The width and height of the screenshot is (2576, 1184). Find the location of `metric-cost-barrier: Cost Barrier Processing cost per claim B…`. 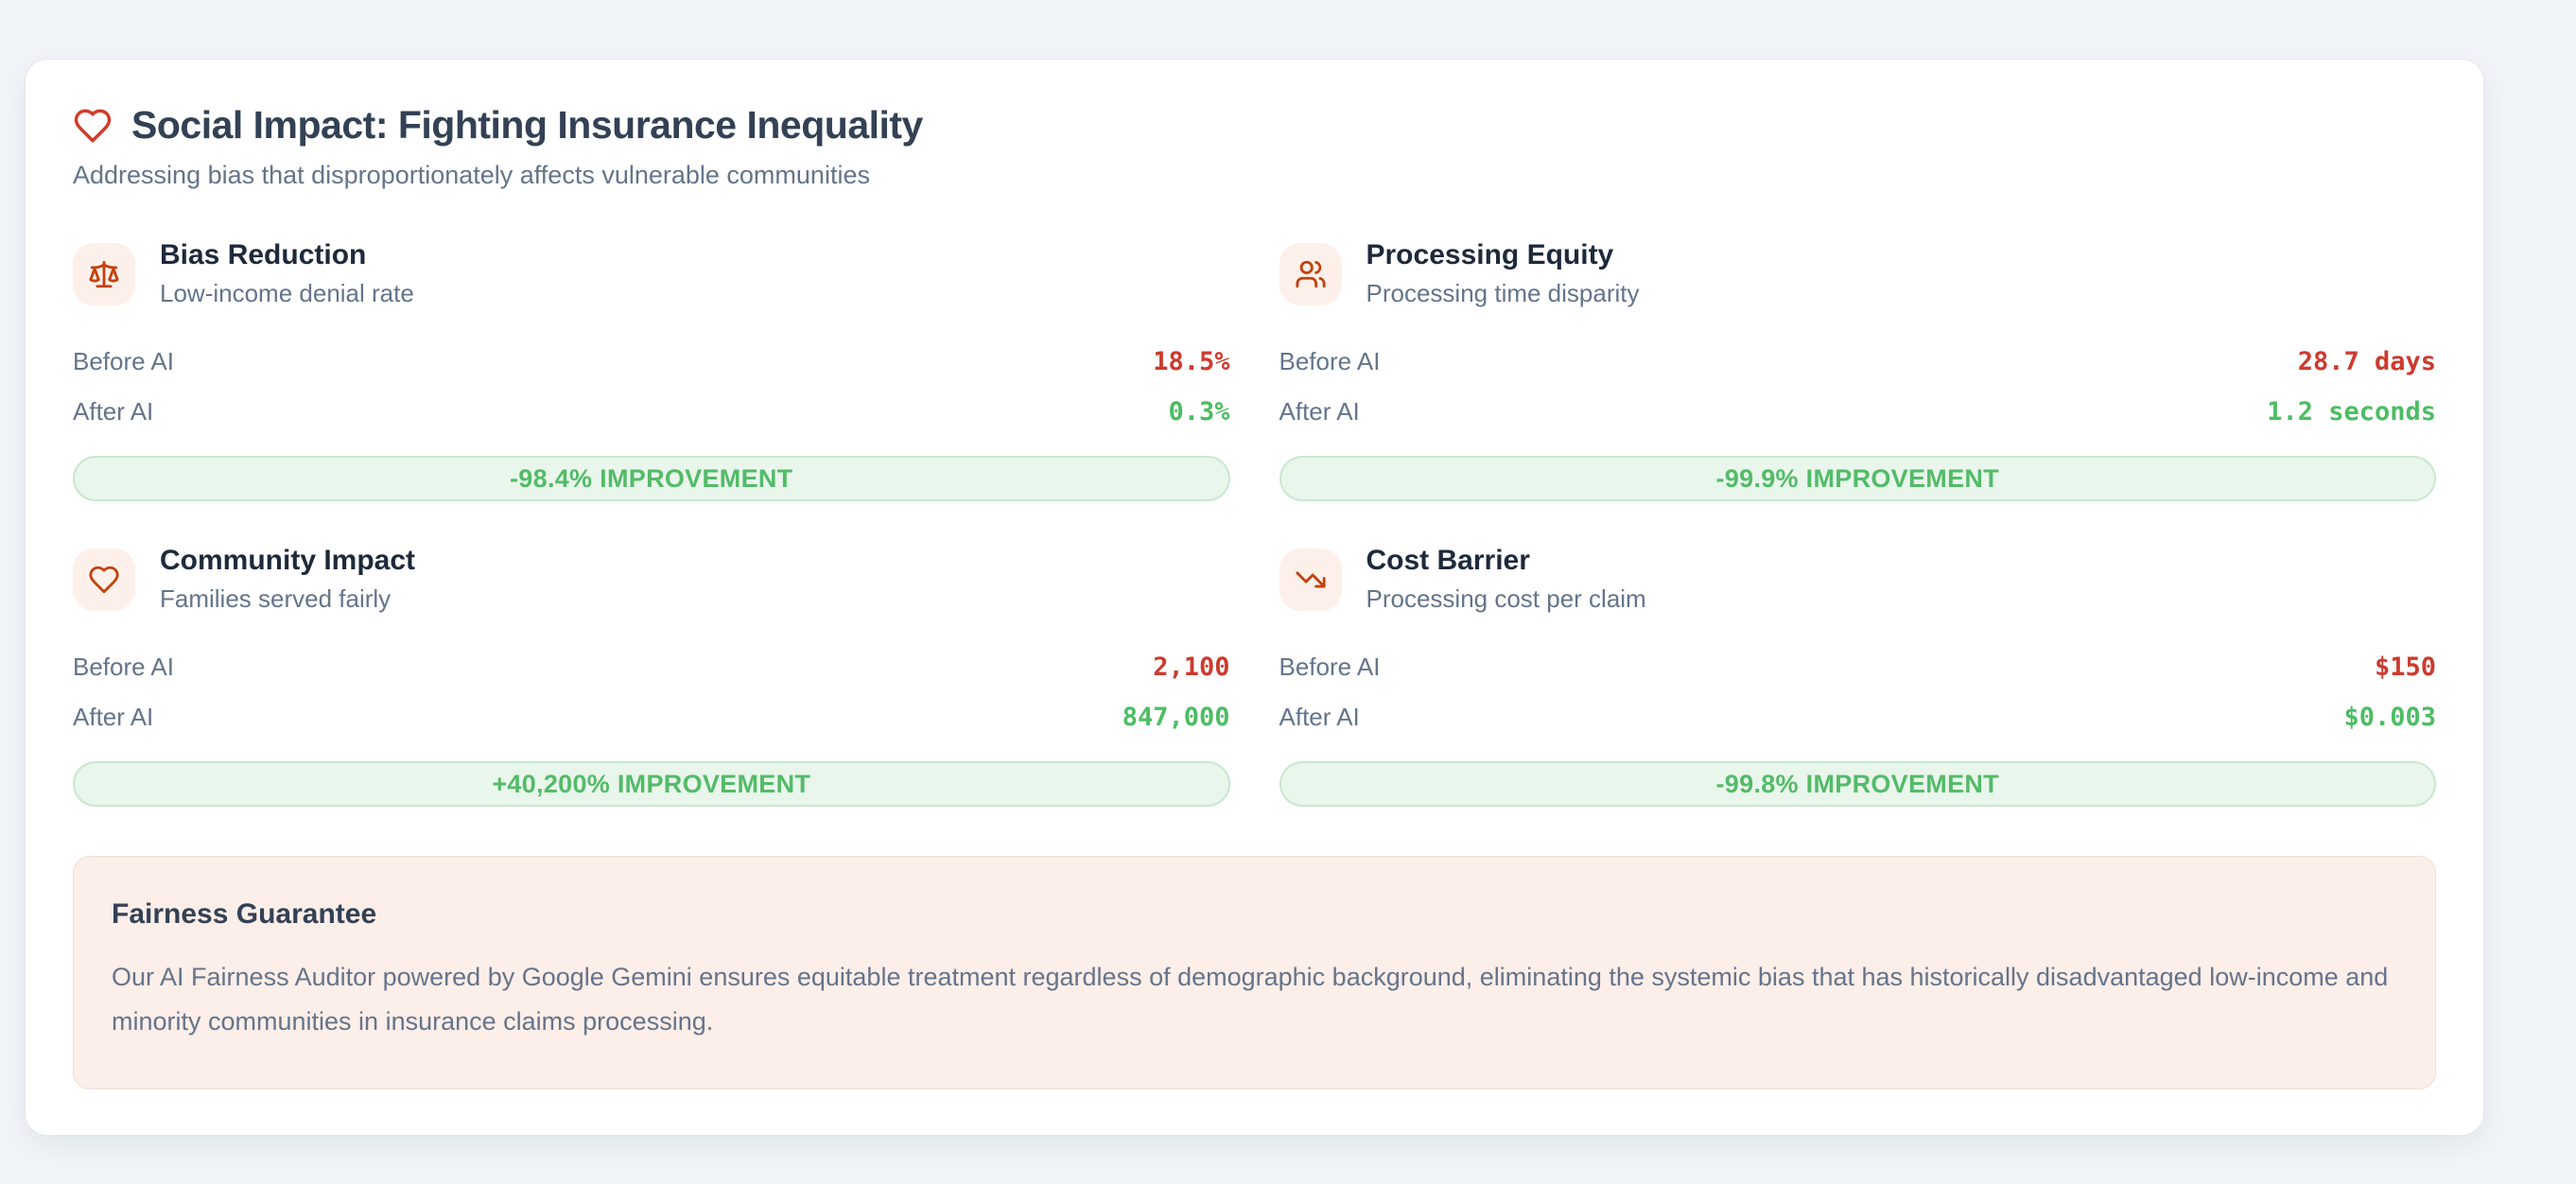

metric-cost-barrier: Cost Barrier Processing cost per claim B… is located at coordinates (1858, 676).